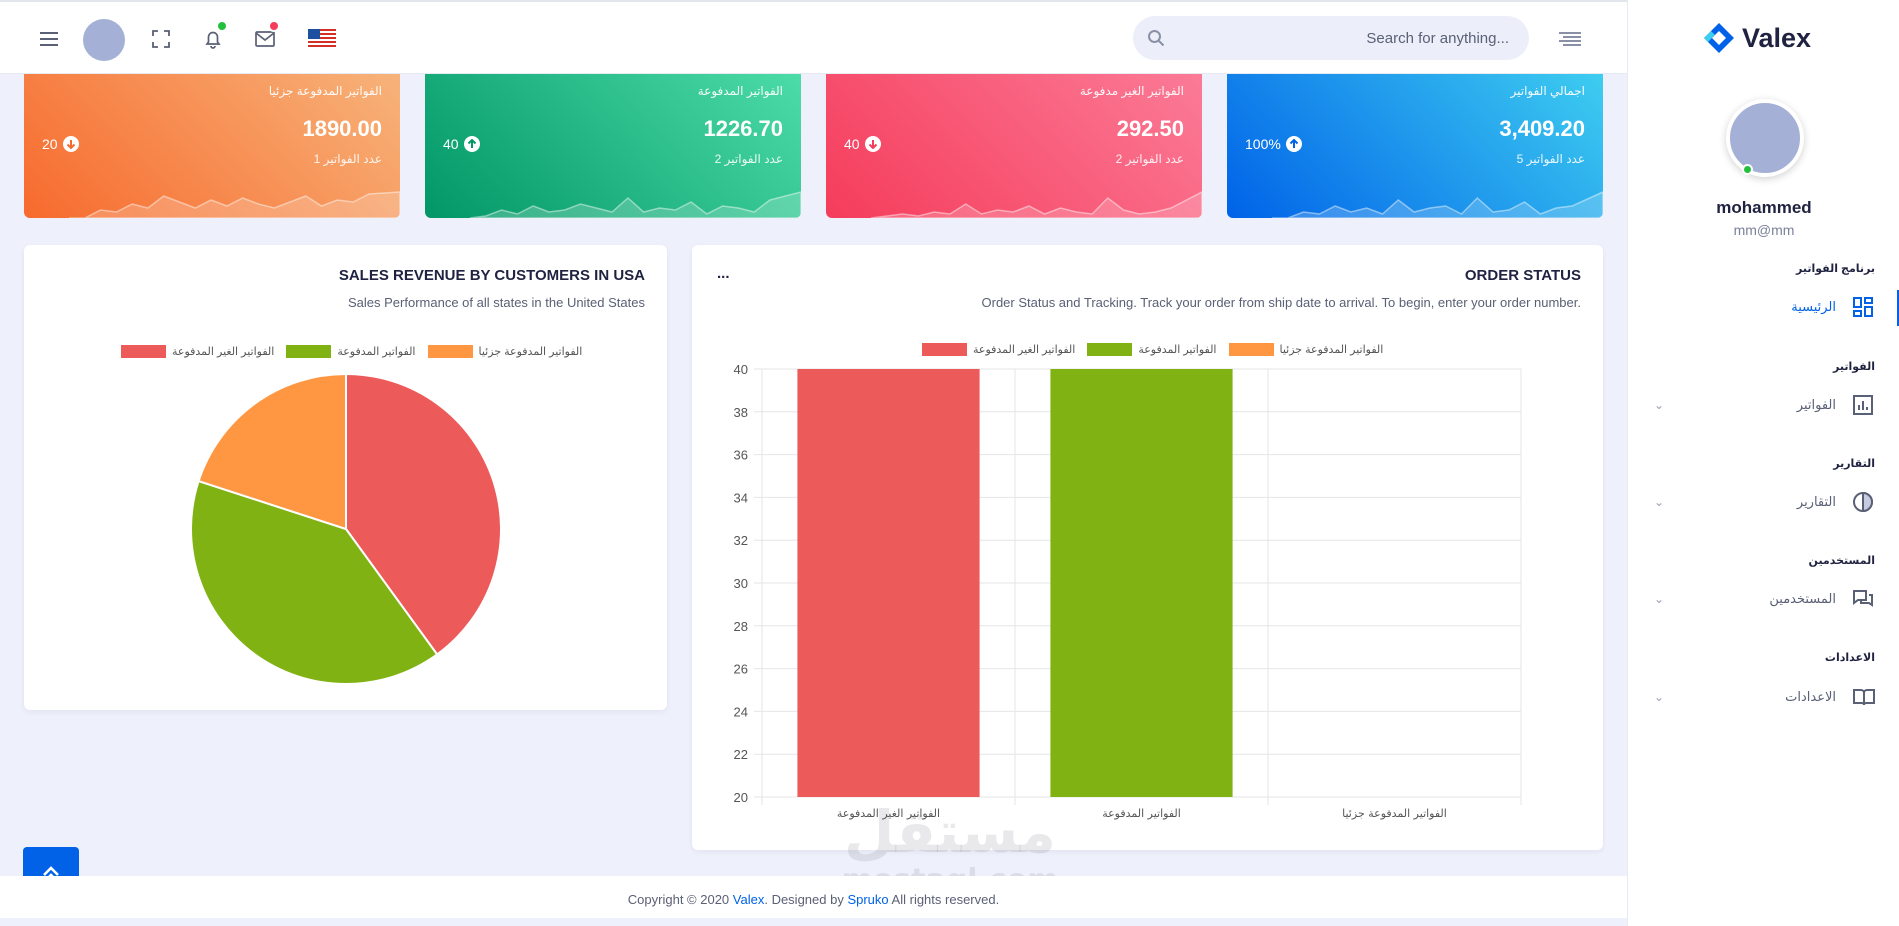 The height and width of the screenshot is (926, 1899). What do you see at coordinates (1437, 204) in the screenshot?
I see `sparkline` at bounding box center [1437, 204].